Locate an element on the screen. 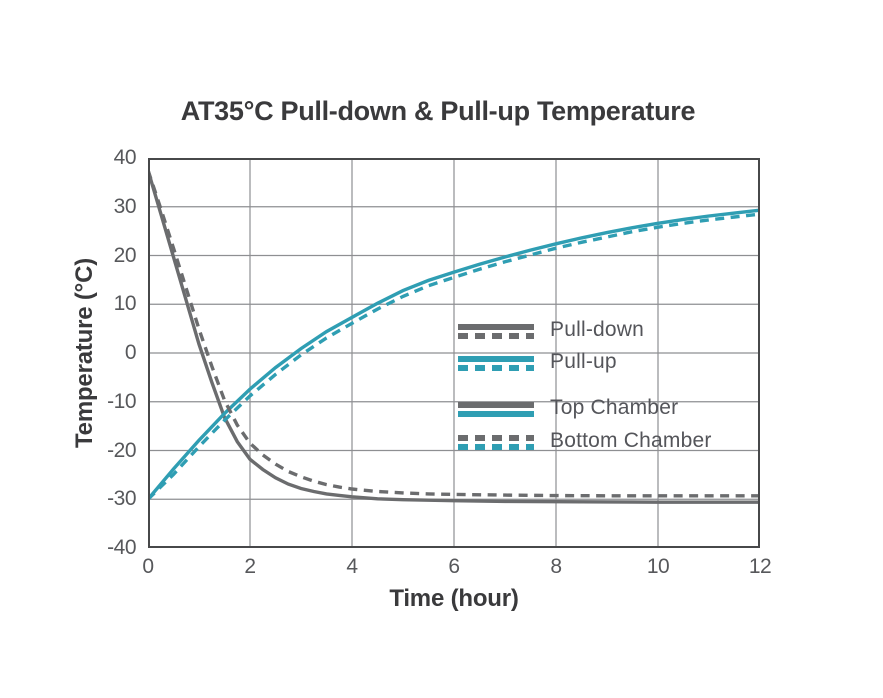 Image resolution: width=883 pixels, height=698 pixels. x-axis-title: Time (hour) is located at coordinates (454, 598).